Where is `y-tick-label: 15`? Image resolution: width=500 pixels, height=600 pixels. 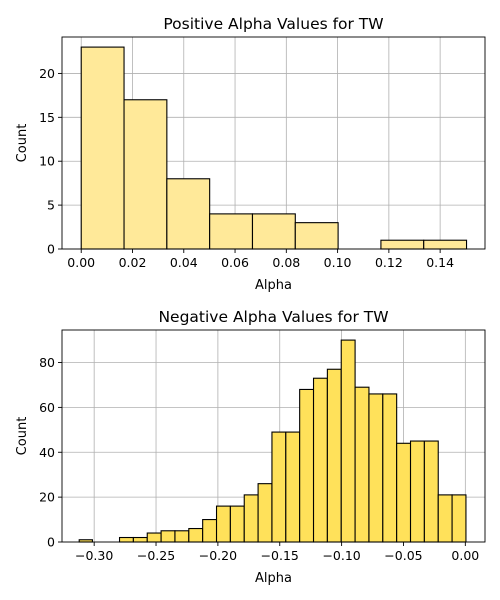
y-tick-label: 15 is located at coordinates (47, 117).